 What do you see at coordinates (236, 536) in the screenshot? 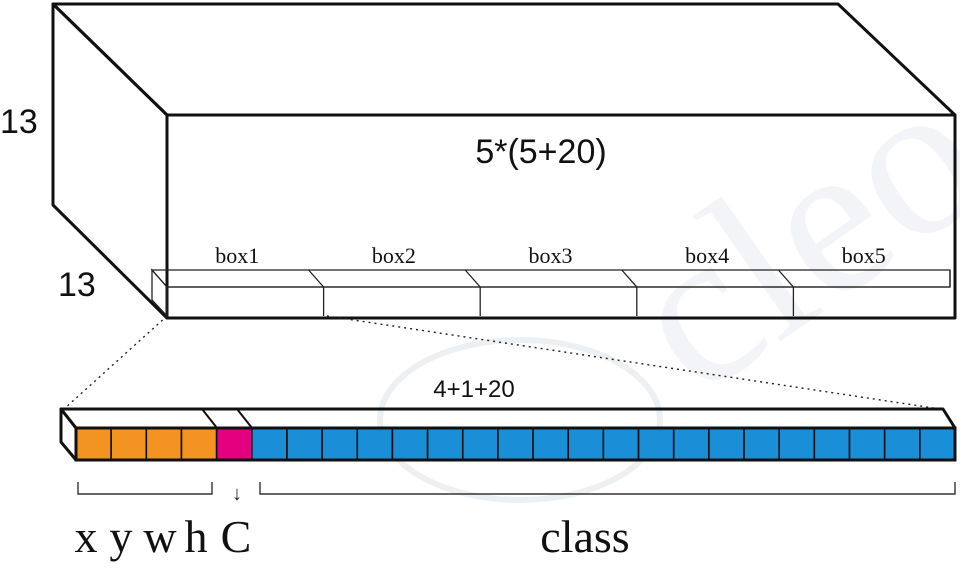
I see `confidence-label: C` at bounding box center [236, 536].